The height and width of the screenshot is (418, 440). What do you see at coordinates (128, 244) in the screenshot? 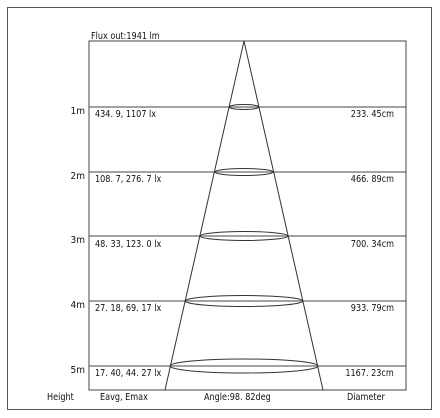
I see `lux-value-3m: 48. 33, 123. 0 lx` at bounding box center [128, 244].